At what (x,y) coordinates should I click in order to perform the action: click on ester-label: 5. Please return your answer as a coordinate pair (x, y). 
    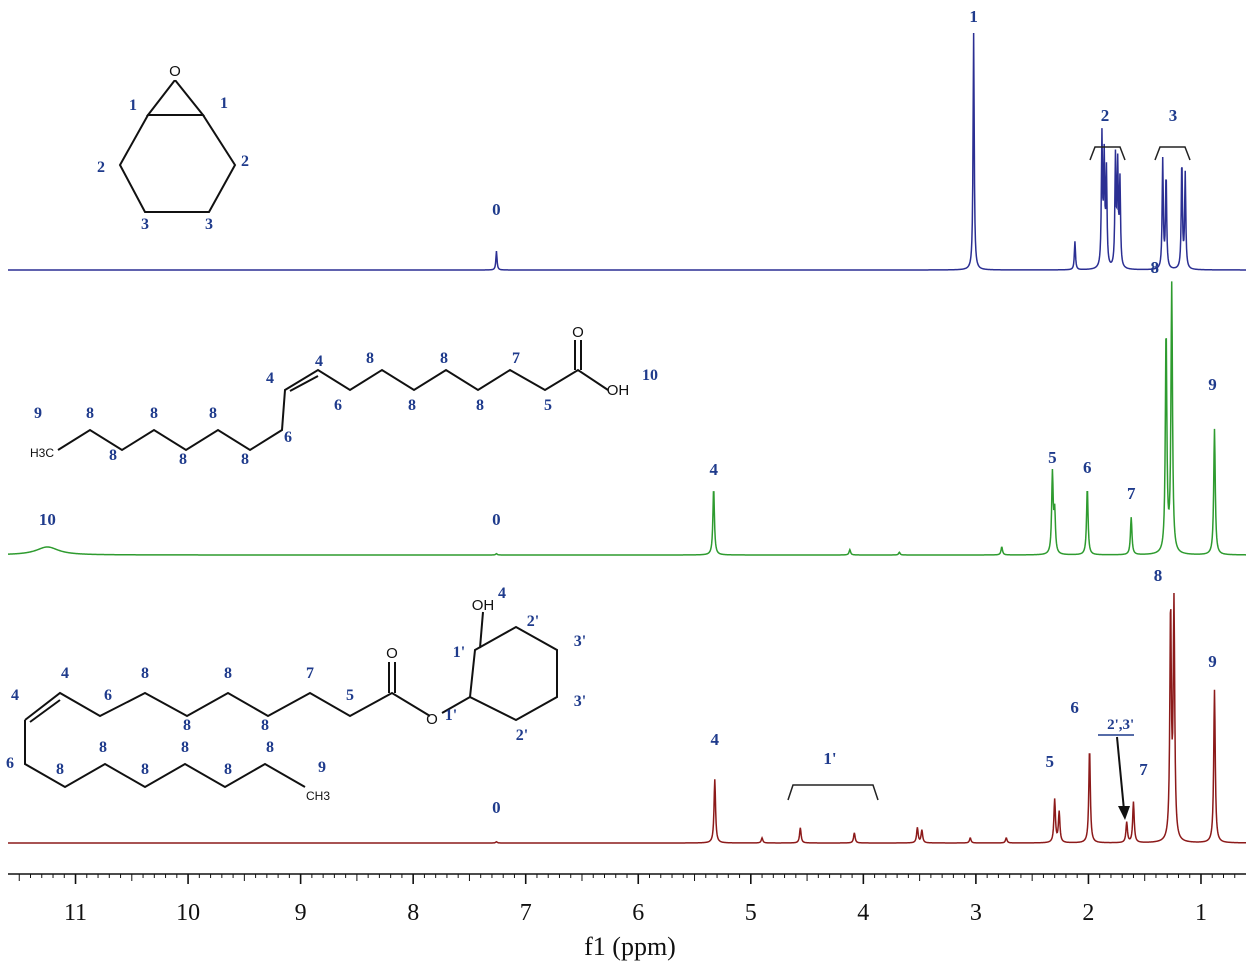
    Looking at the image, I should click on (350, 695).